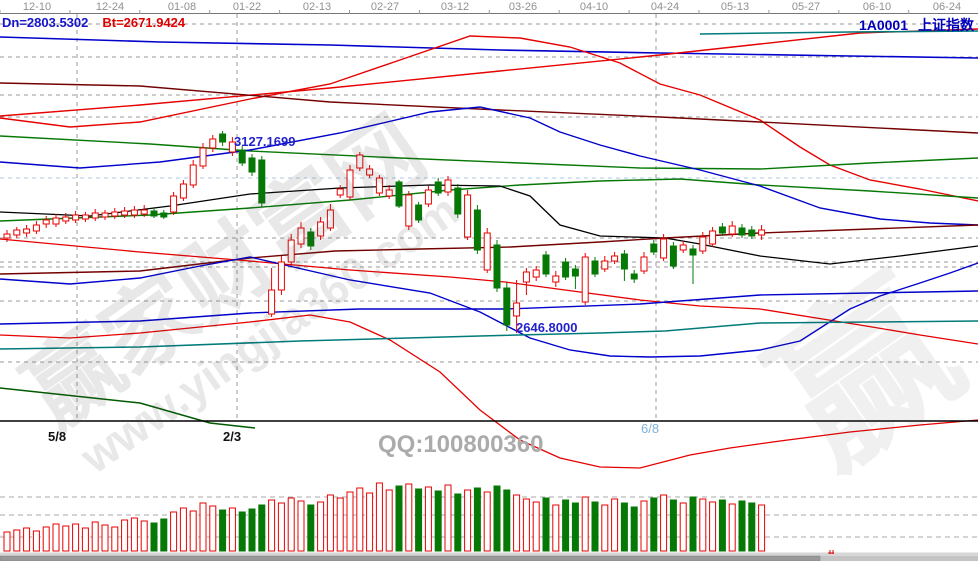 This screenshot has height=561, width=978. Describe the element at coordinates (384, 517) in the screenshot. I see `volume-bars` at that location.